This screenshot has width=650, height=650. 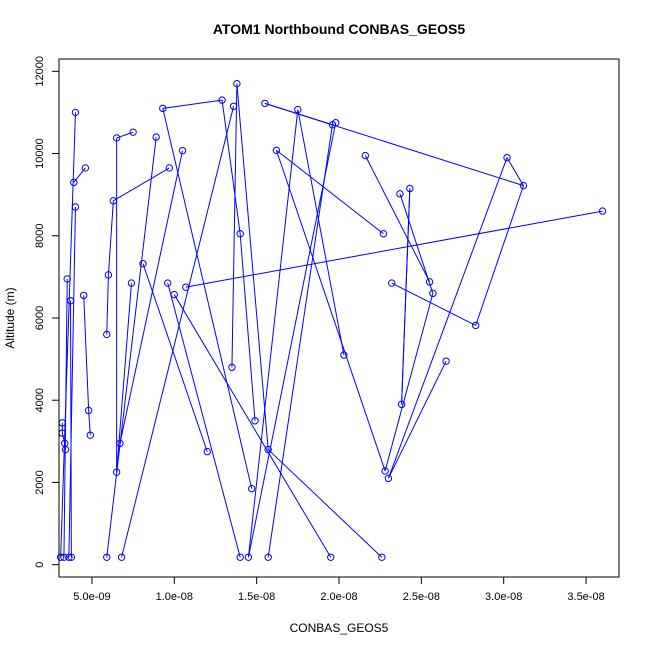 I want to click on y-tick-label: 12000, so click(x=40, y=71).